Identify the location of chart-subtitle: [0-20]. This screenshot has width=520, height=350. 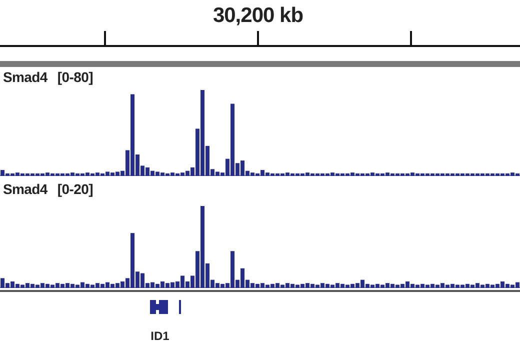
(75, 189).